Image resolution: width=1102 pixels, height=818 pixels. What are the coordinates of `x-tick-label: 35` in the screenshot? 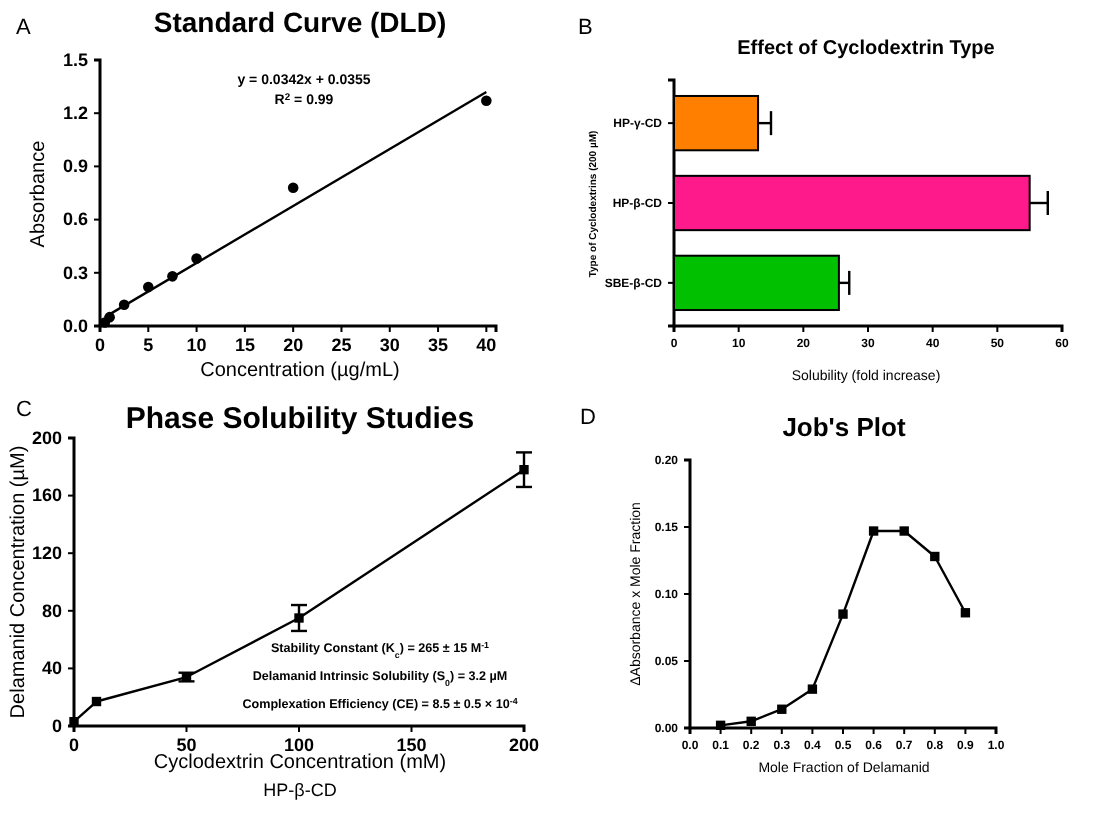 It's located at (438, 344).